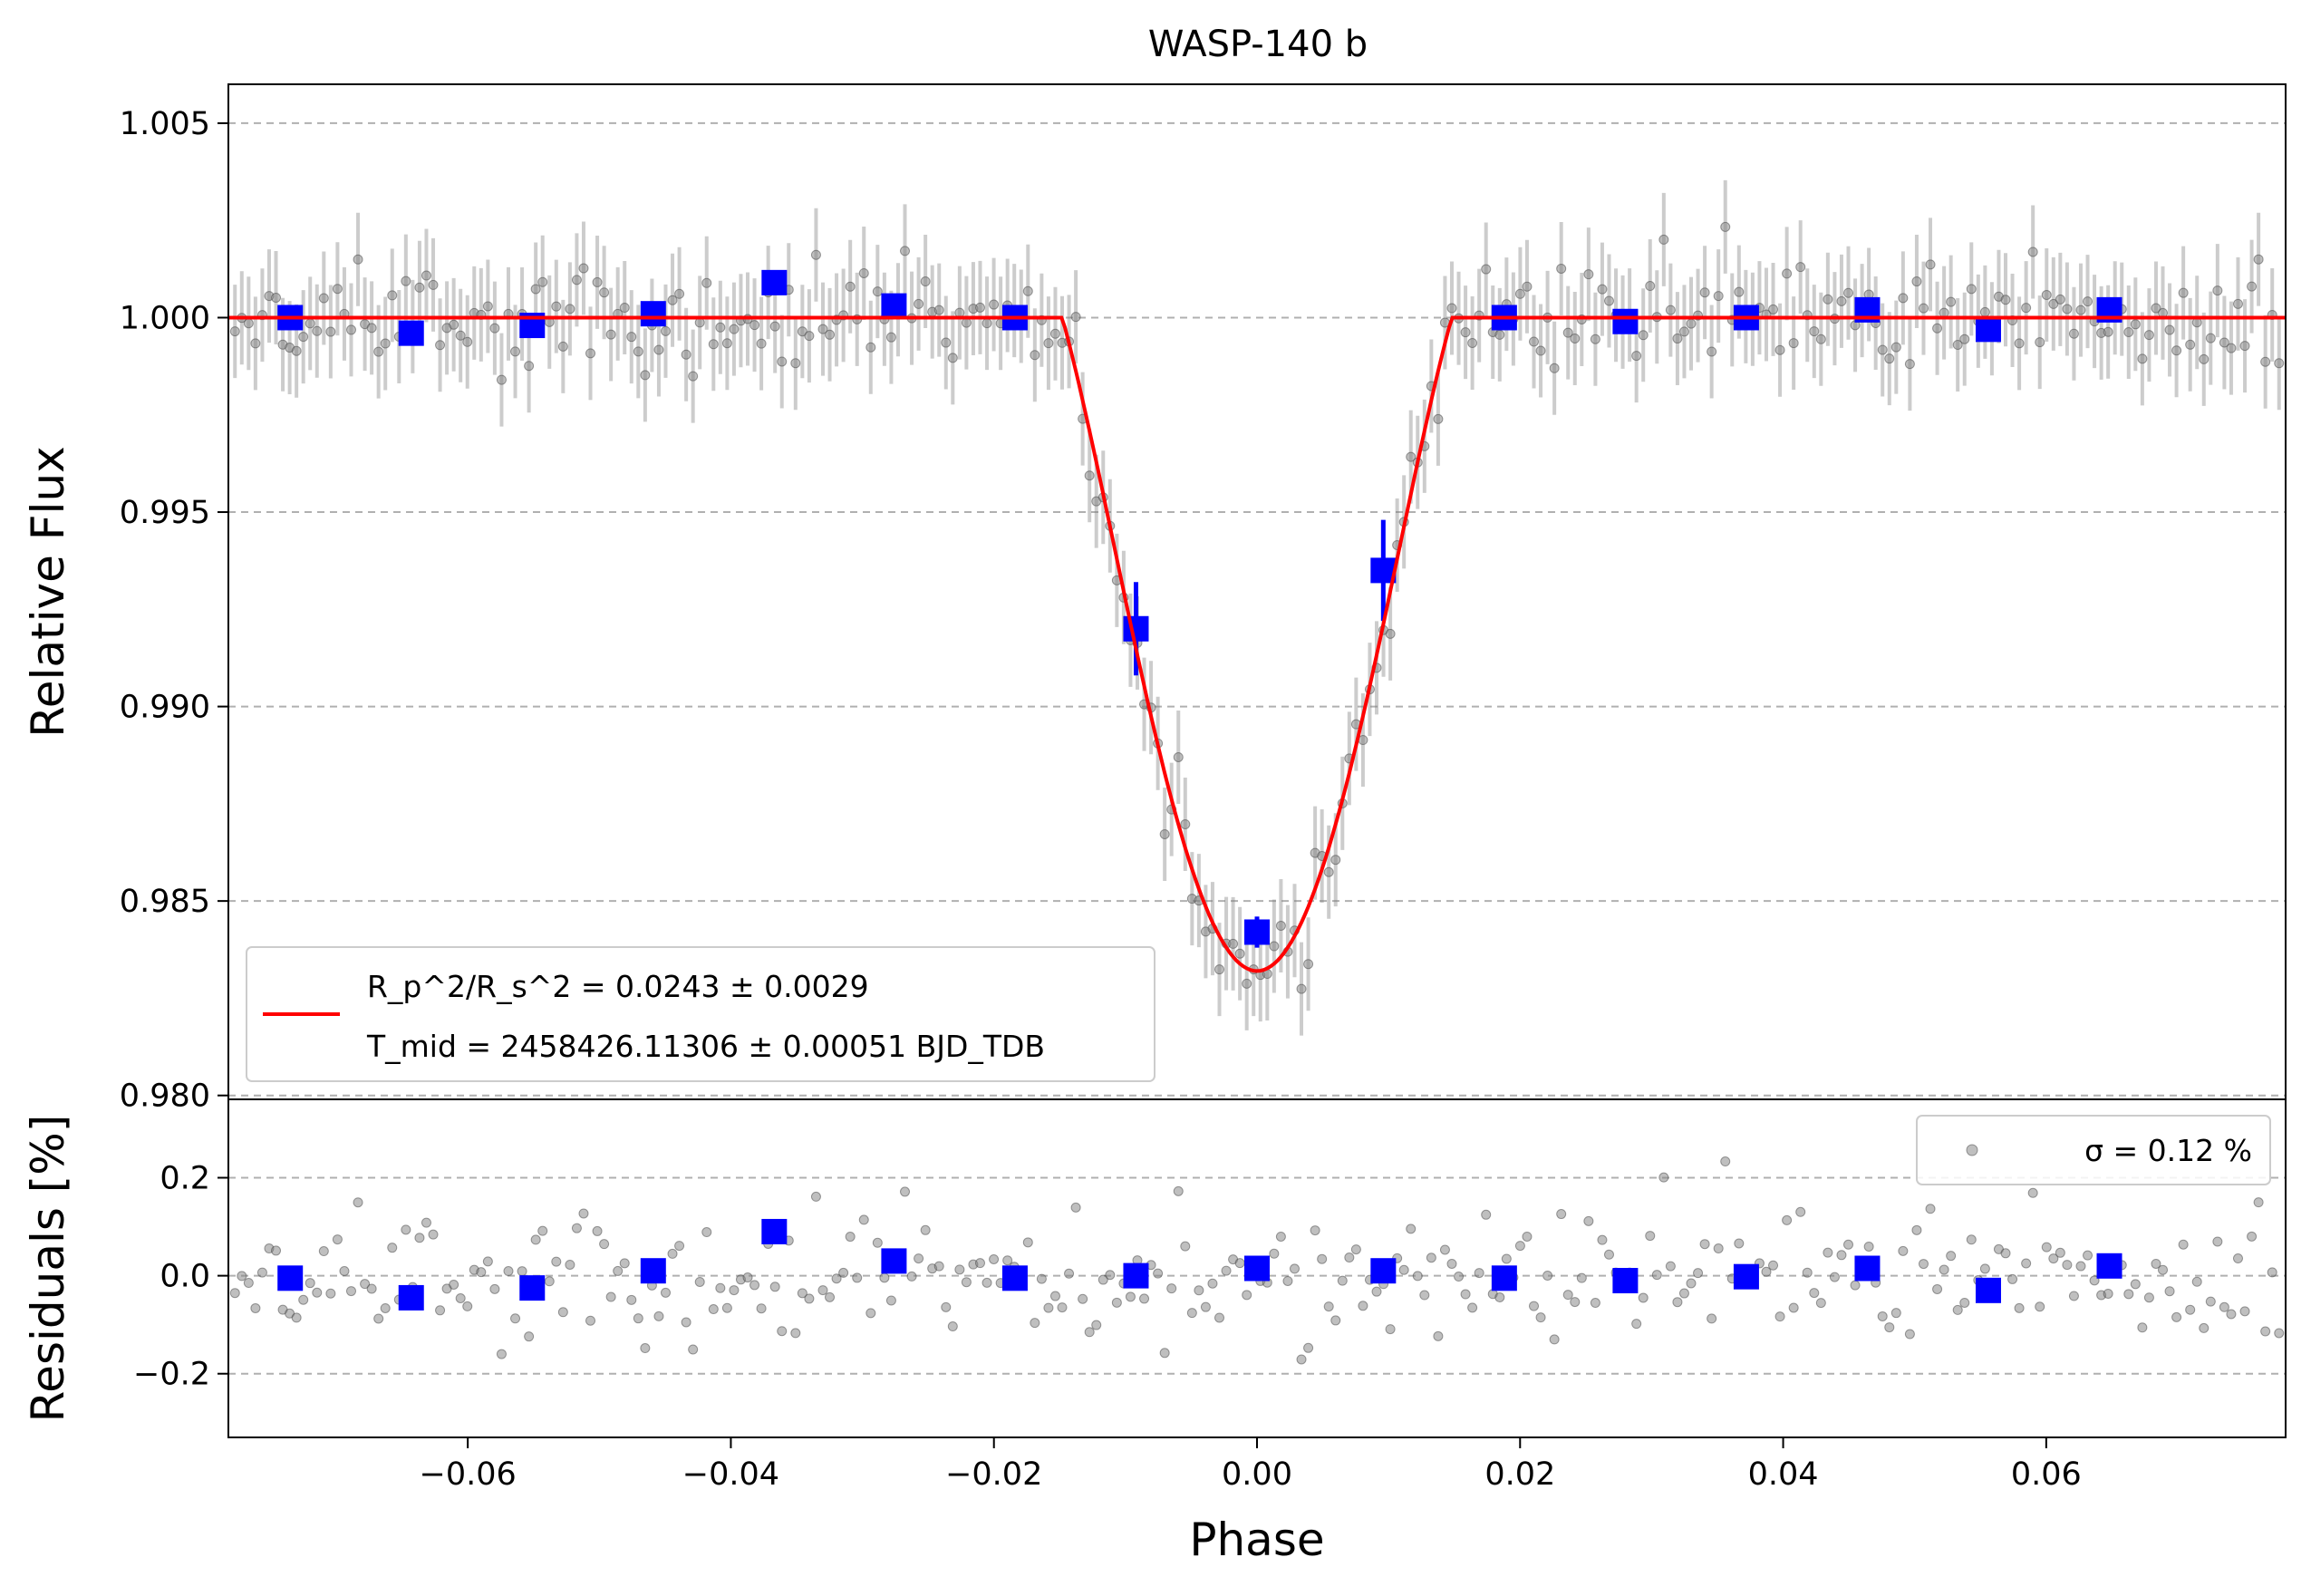  What do you see at coordinates (165, 1097) in the screenshot?
I see `main-y-tick-label: 0.980` at bounding box center [165, 1097].